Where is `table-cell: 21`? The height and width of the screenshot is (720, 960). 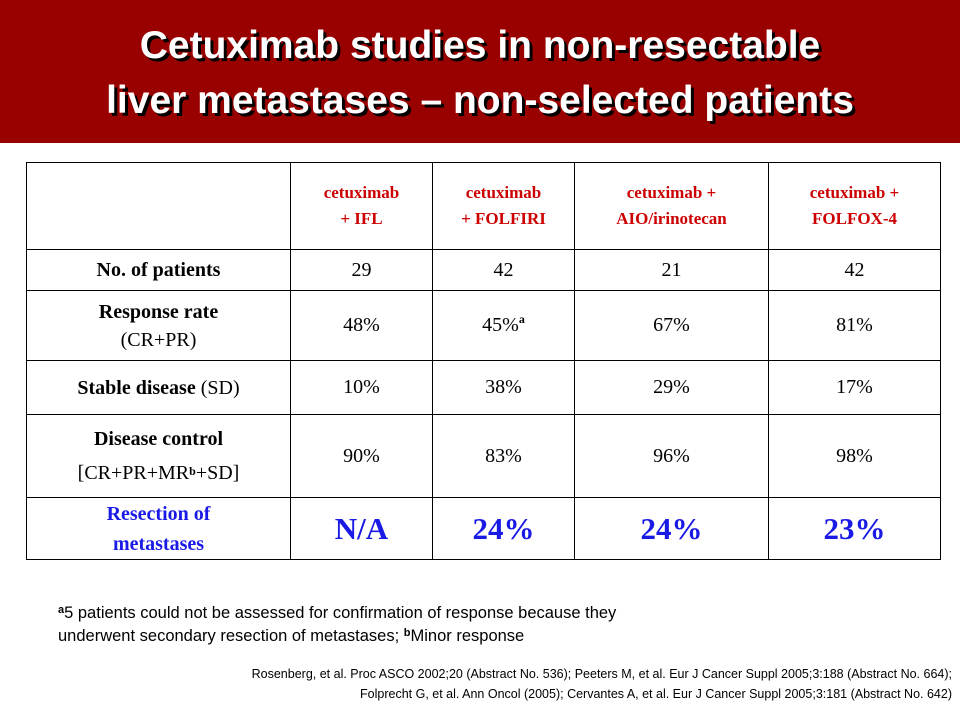 table-cell: 21 is located at coordinates (671, 270).